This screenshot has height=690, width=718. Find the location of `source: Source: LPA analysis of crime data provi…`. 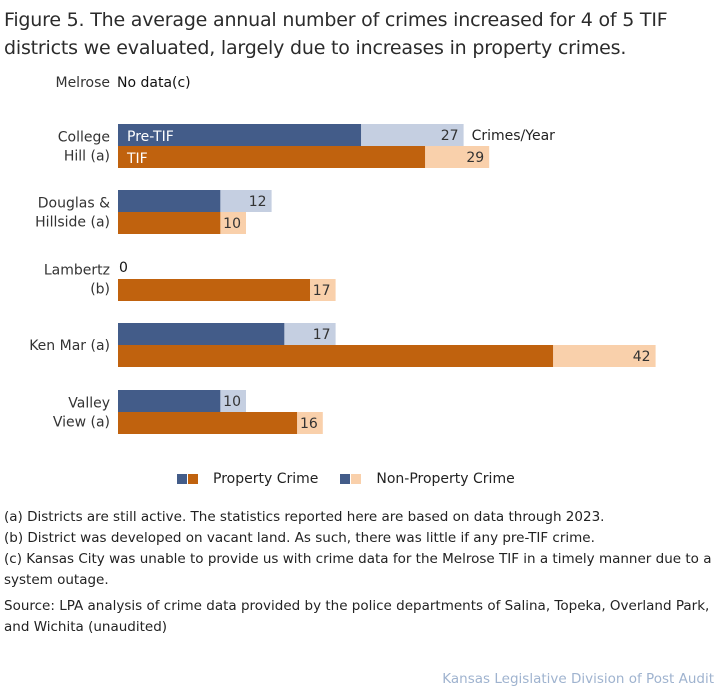

source: Source: LPA analysis of crime data provi… is located at coordinates (357, 616).